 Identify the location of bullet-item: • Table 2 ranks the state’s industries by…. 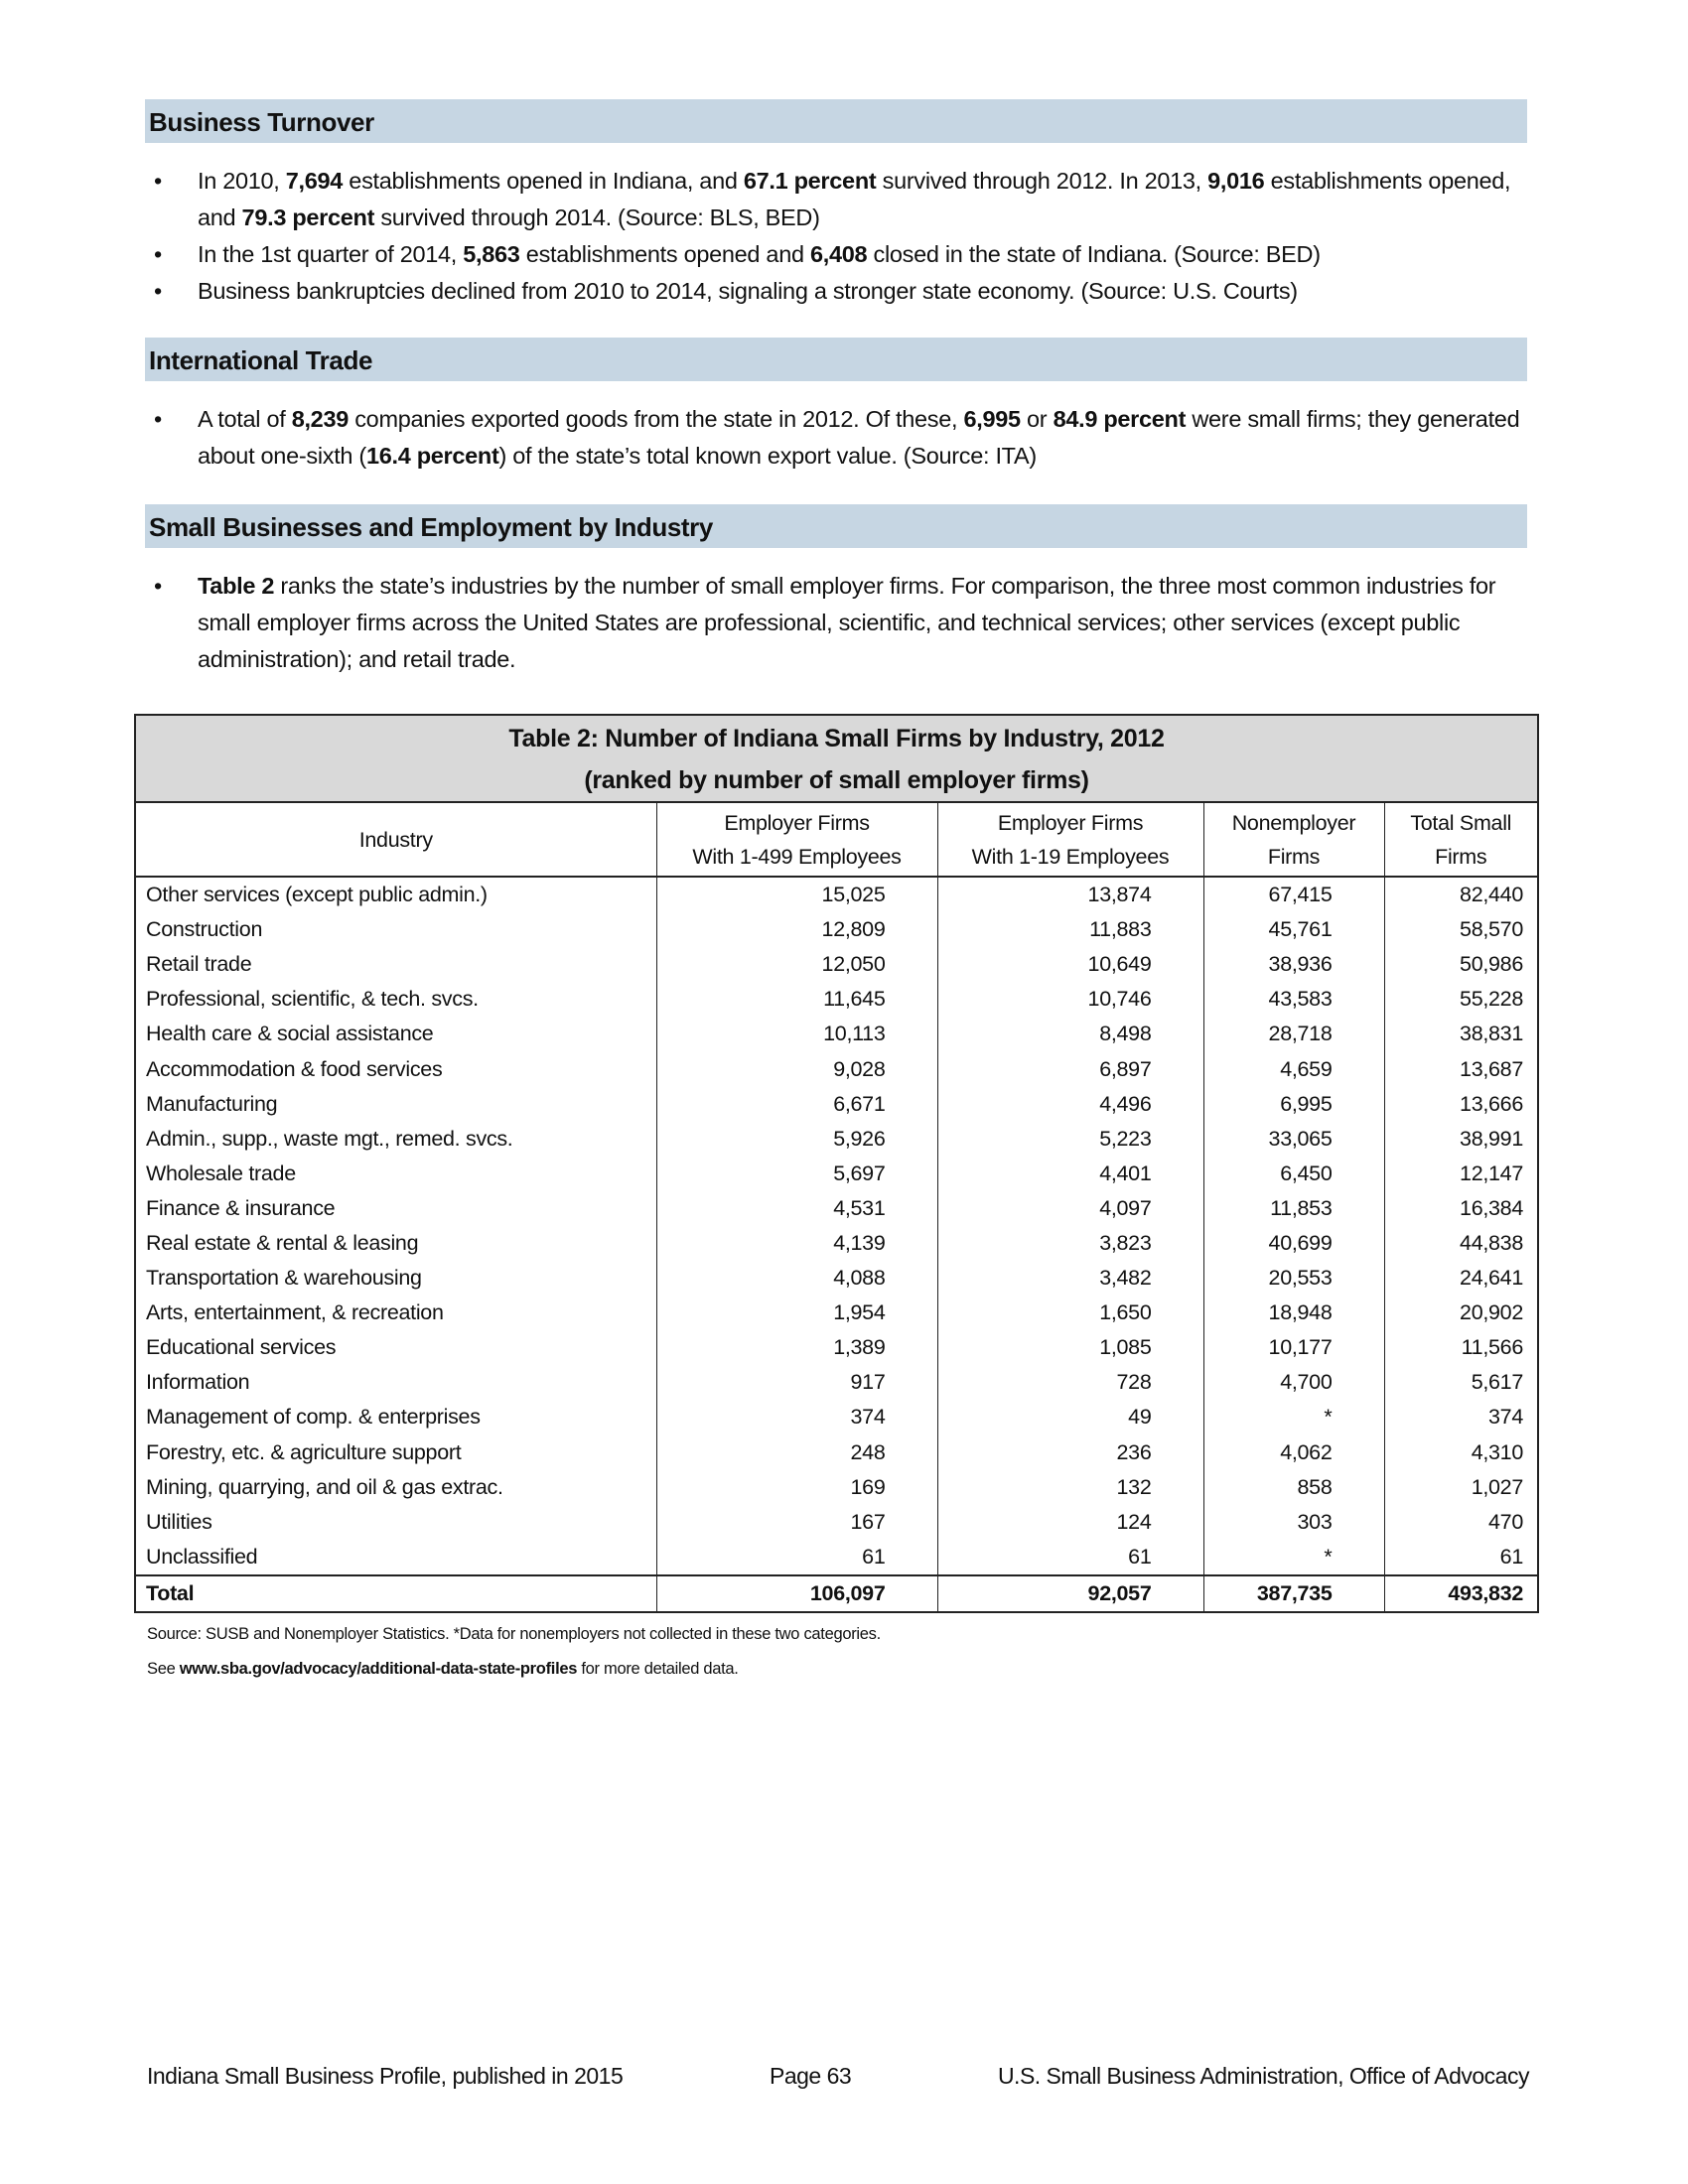
(844, 623).